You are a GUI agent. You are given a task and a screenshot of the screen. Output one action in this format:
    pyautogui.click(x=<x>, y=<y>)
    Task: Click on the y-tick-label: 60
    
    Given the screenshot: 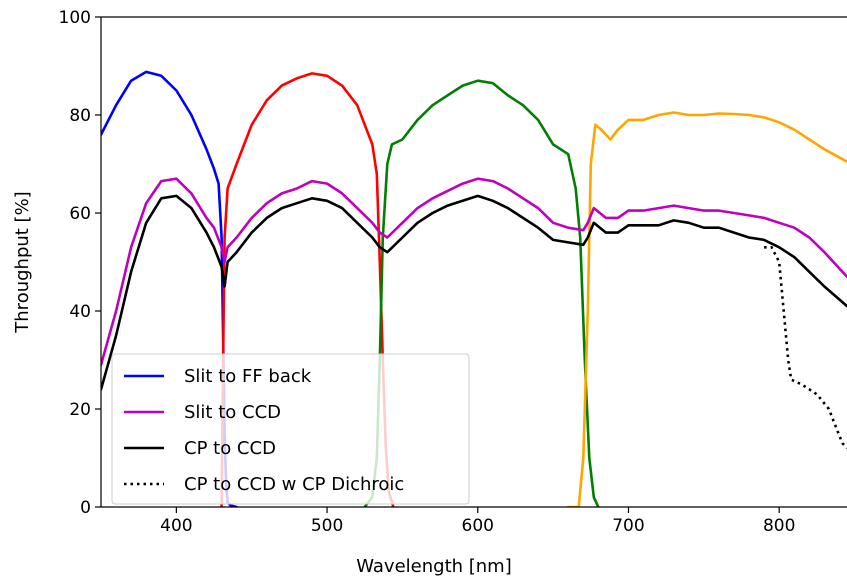 What is the action you would take?
    pyautogui.click(x=80, y=214)
    